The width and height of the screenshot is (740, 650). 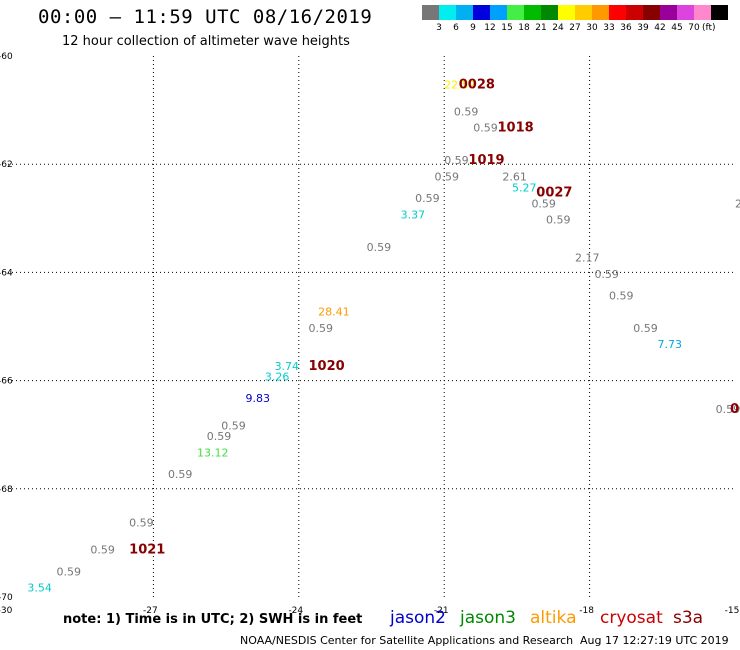 What do you see at coordinates (516, 128) in the screenshot?
I see `track-id-label: 1018` at bounding box center [516, 128].